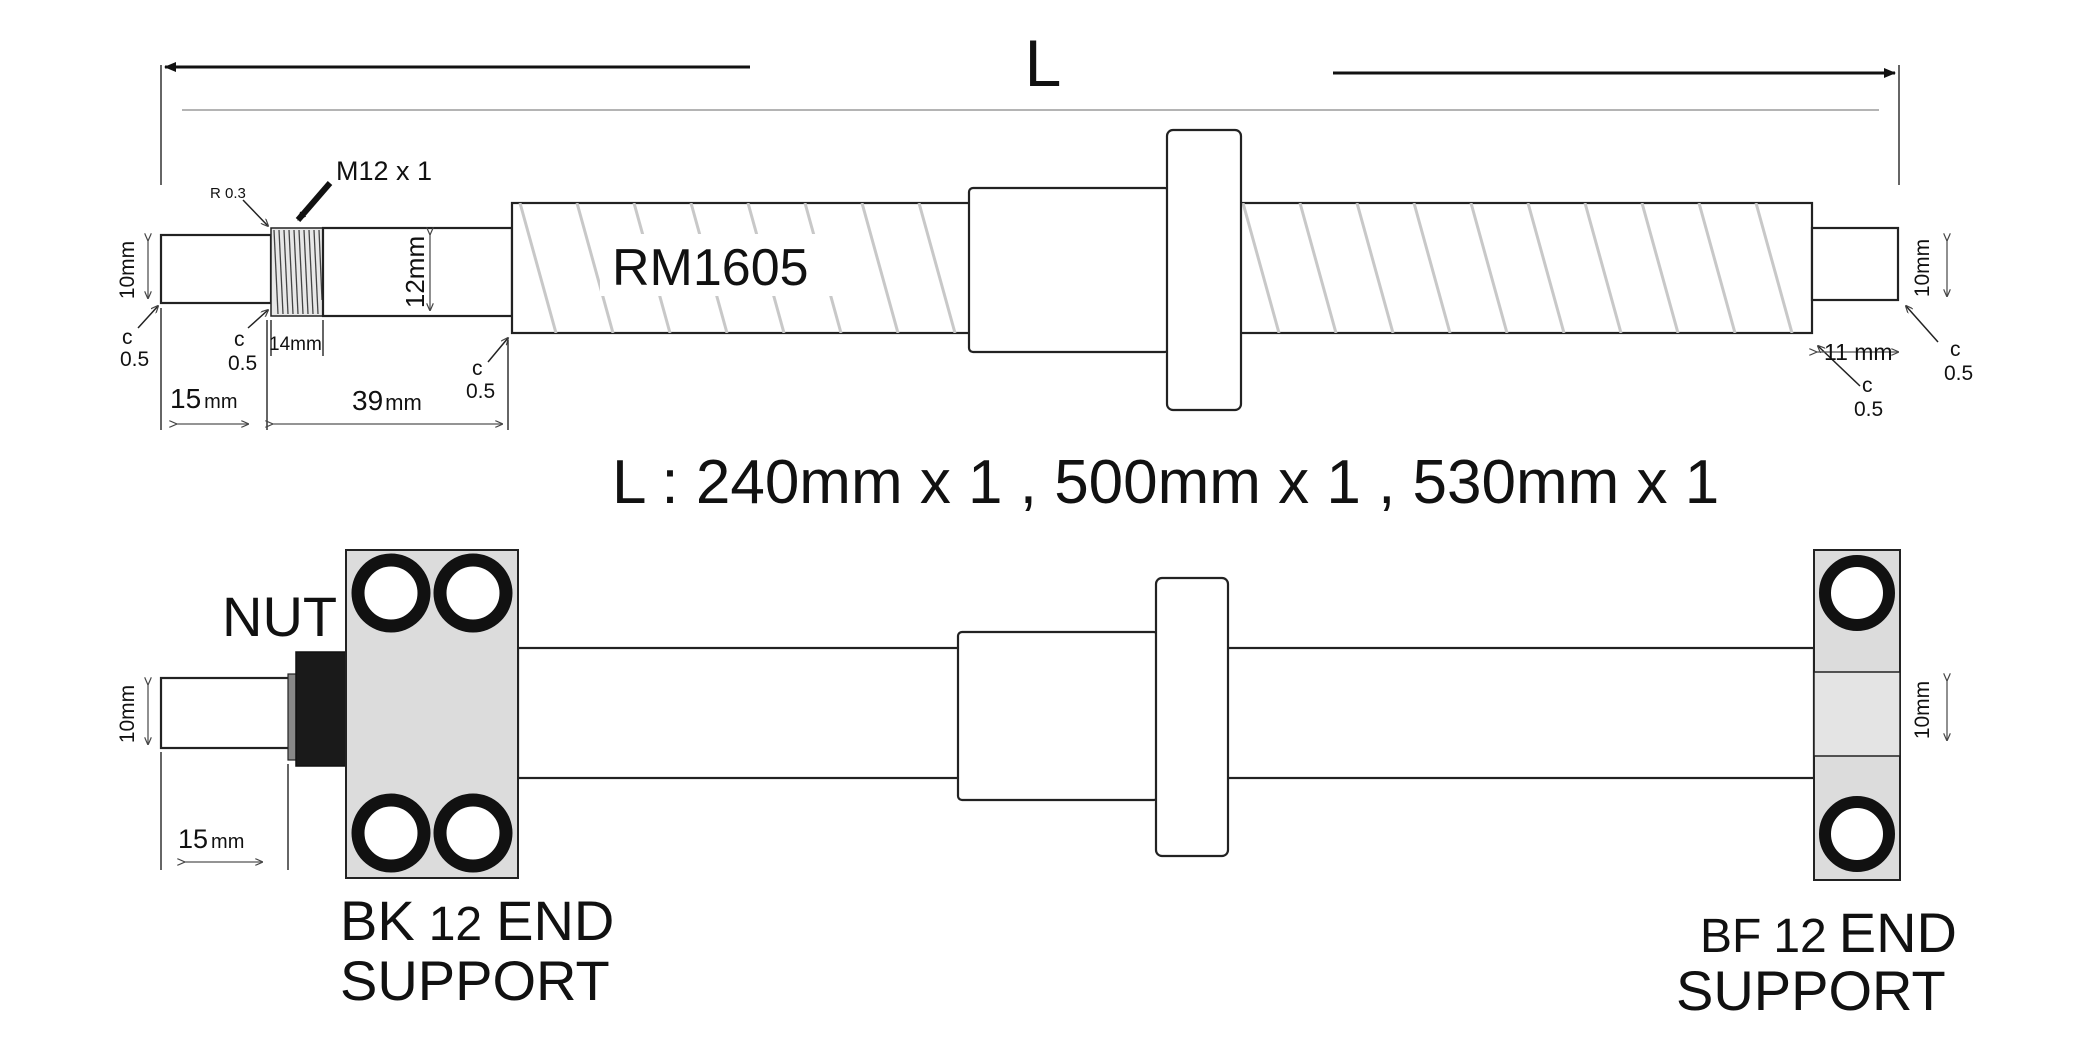 The width and height of the screenshot is (2075, 1053). What do you see at coordinates (1165, 482) in the screenshot?
I see `lengths-text: L : 240mm x 1 , 500mm x 1 , 530mm x 1` at bounding box center [1165, 482].